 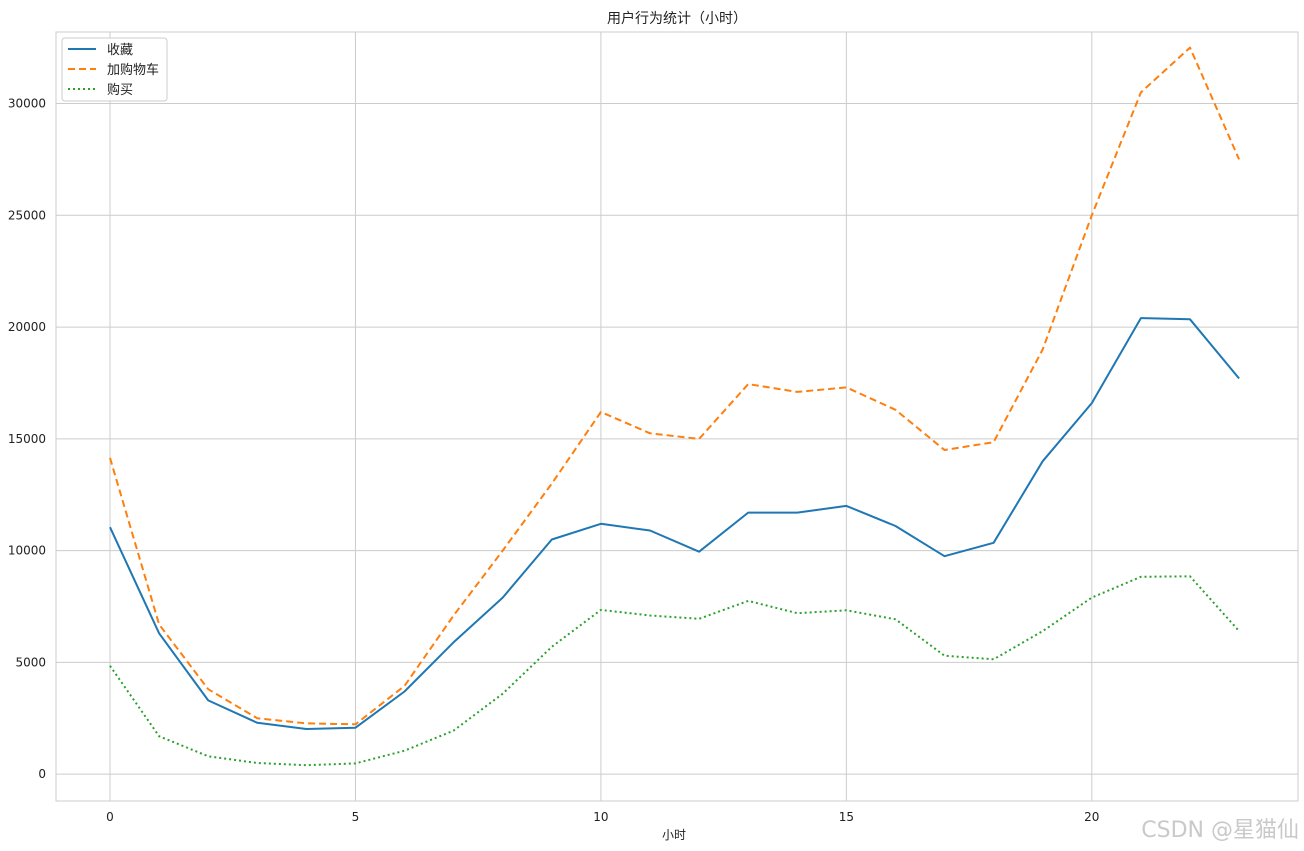 I want to click on legend-label: 购买, so click(x=120, y=90).